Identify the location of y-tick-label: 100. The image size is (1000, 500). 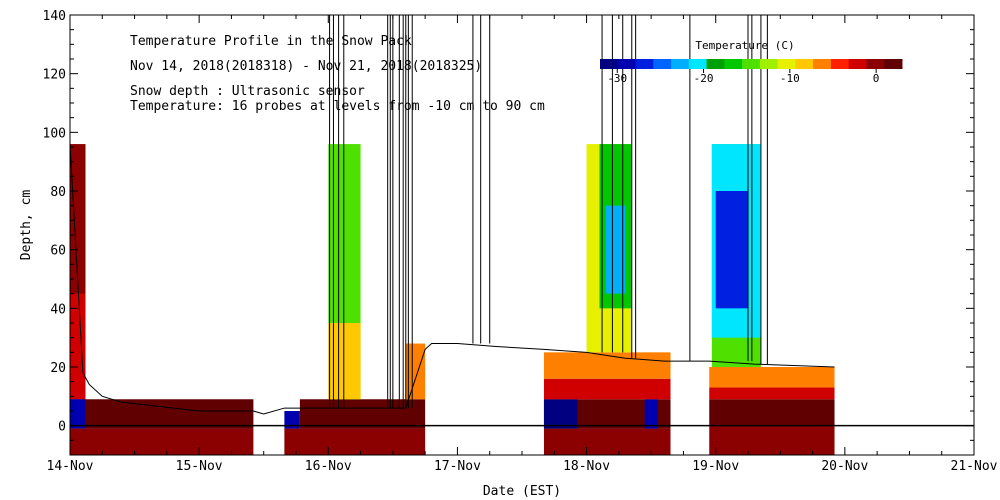
(54, 133).